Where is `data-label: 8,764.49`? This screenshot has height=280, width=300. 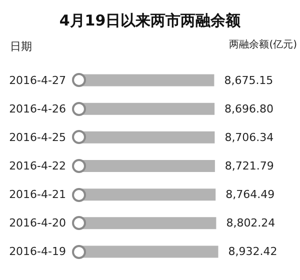 data-label: 8,764.49 is located at coordinates (250, 195).